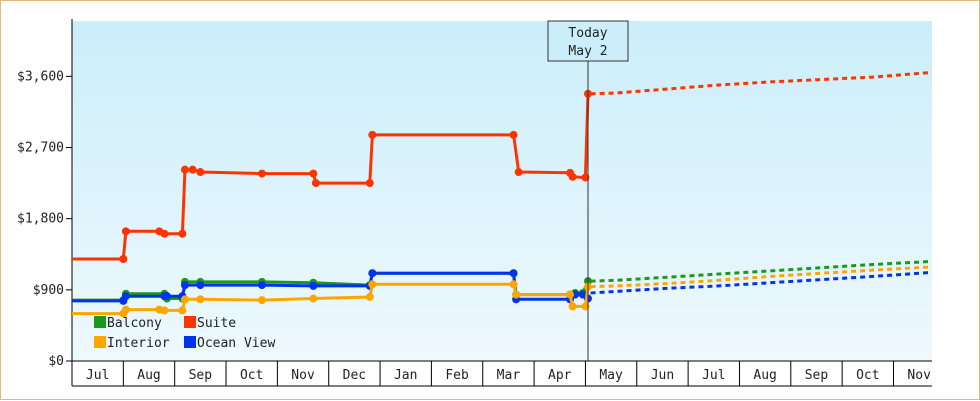  Describe the element at coordinates (56, 361) in the screenshot. I see `y-tick-label: $0` at that location.